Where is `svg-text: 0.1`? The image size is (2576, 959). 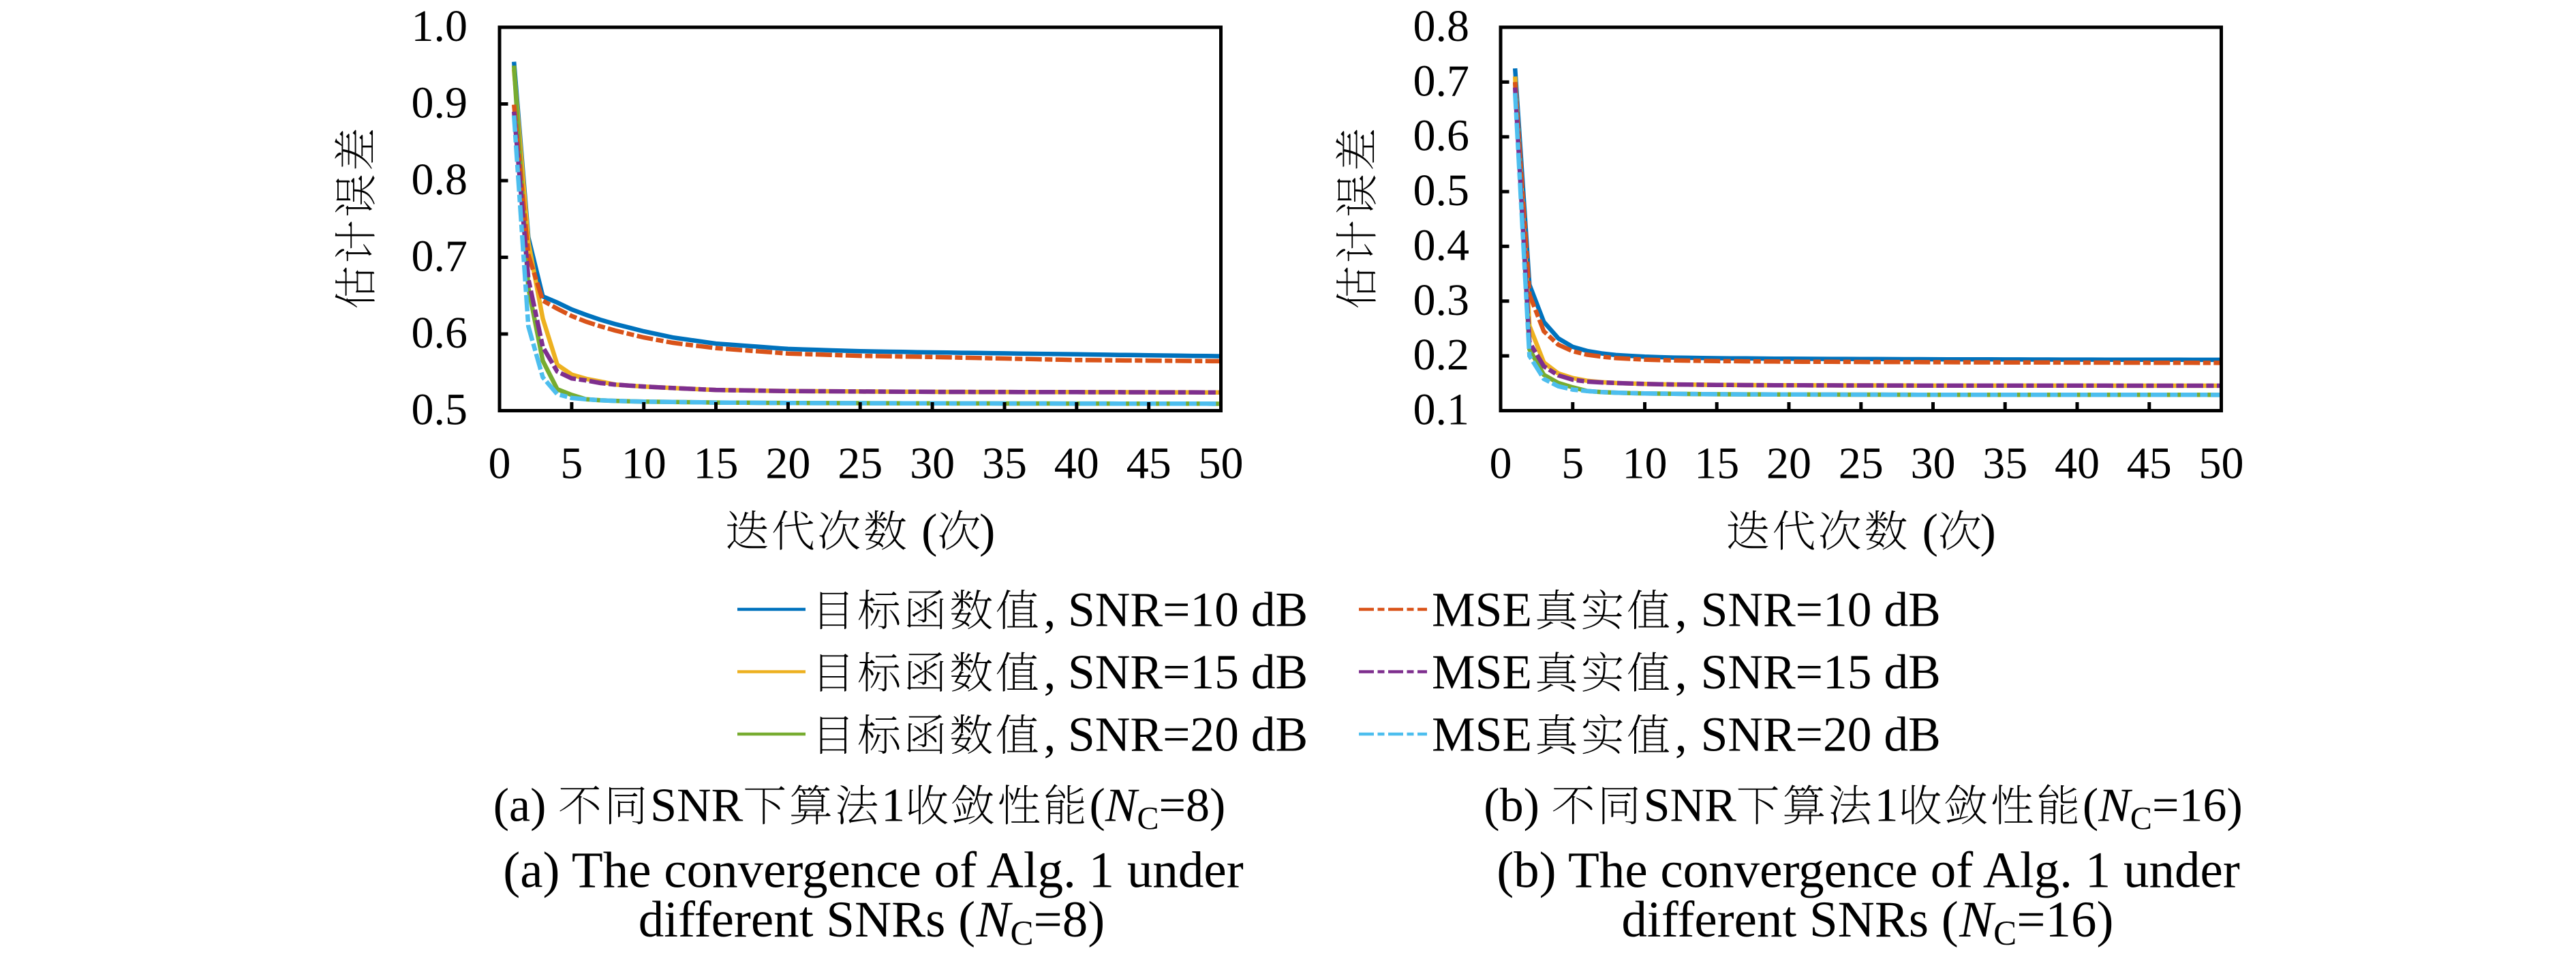
svg-text: 0.1 is located at coordinates (1441, 410).